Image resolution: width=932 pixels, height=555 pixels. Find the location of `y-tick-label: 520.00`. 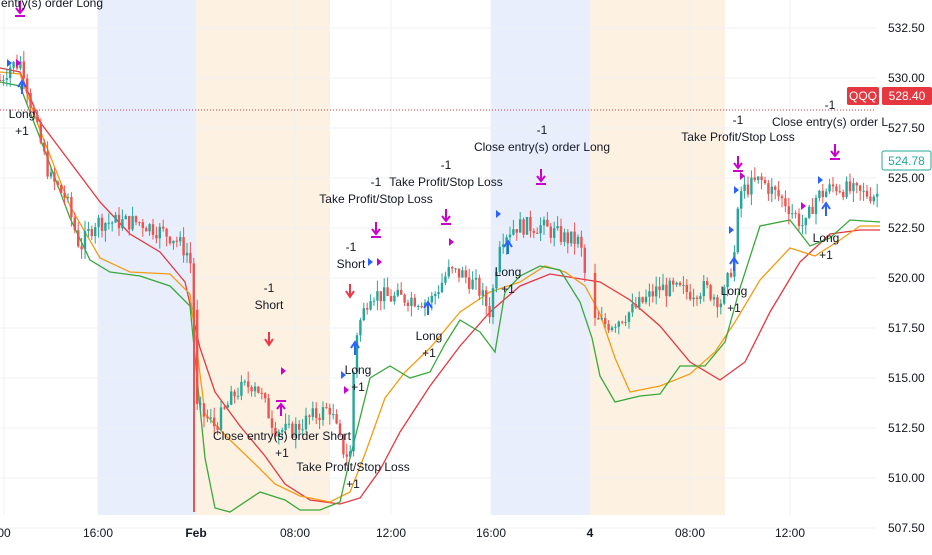

y-tick-label: 520.00 is located at coordinates (906, 278).